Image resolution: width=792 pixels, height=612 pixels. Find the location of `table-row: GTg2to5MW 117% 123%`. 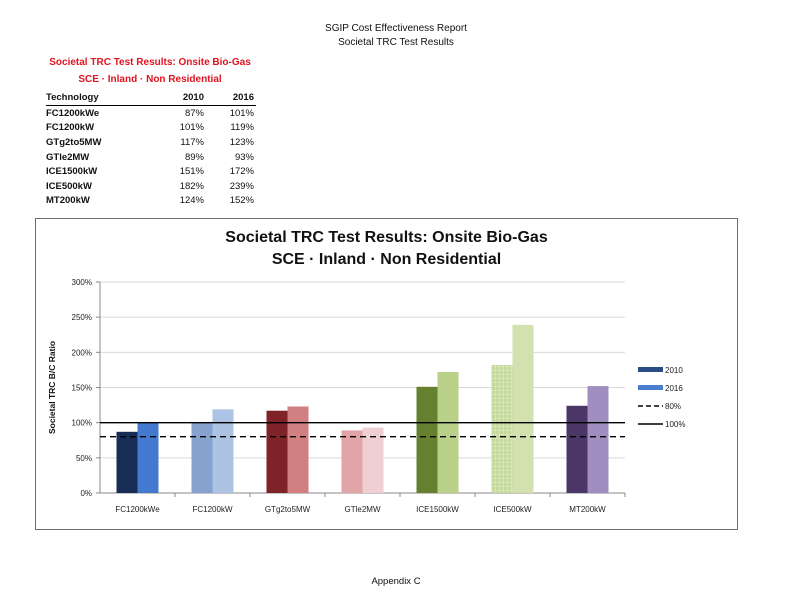

table-row: GTg2to5MW 117% 123% is located at coordinates (151, 142).